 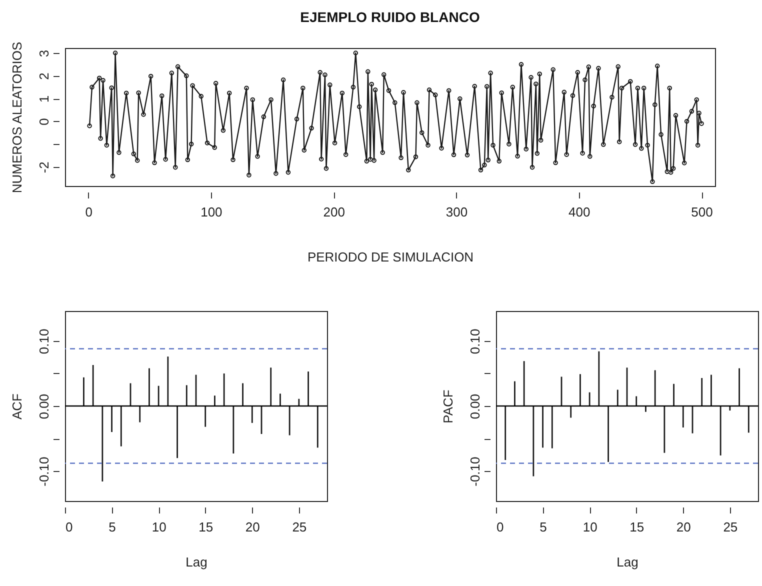 I want to click on x-axis-title: PERIODO DE SIMULACION, so click(x=390, y=257).